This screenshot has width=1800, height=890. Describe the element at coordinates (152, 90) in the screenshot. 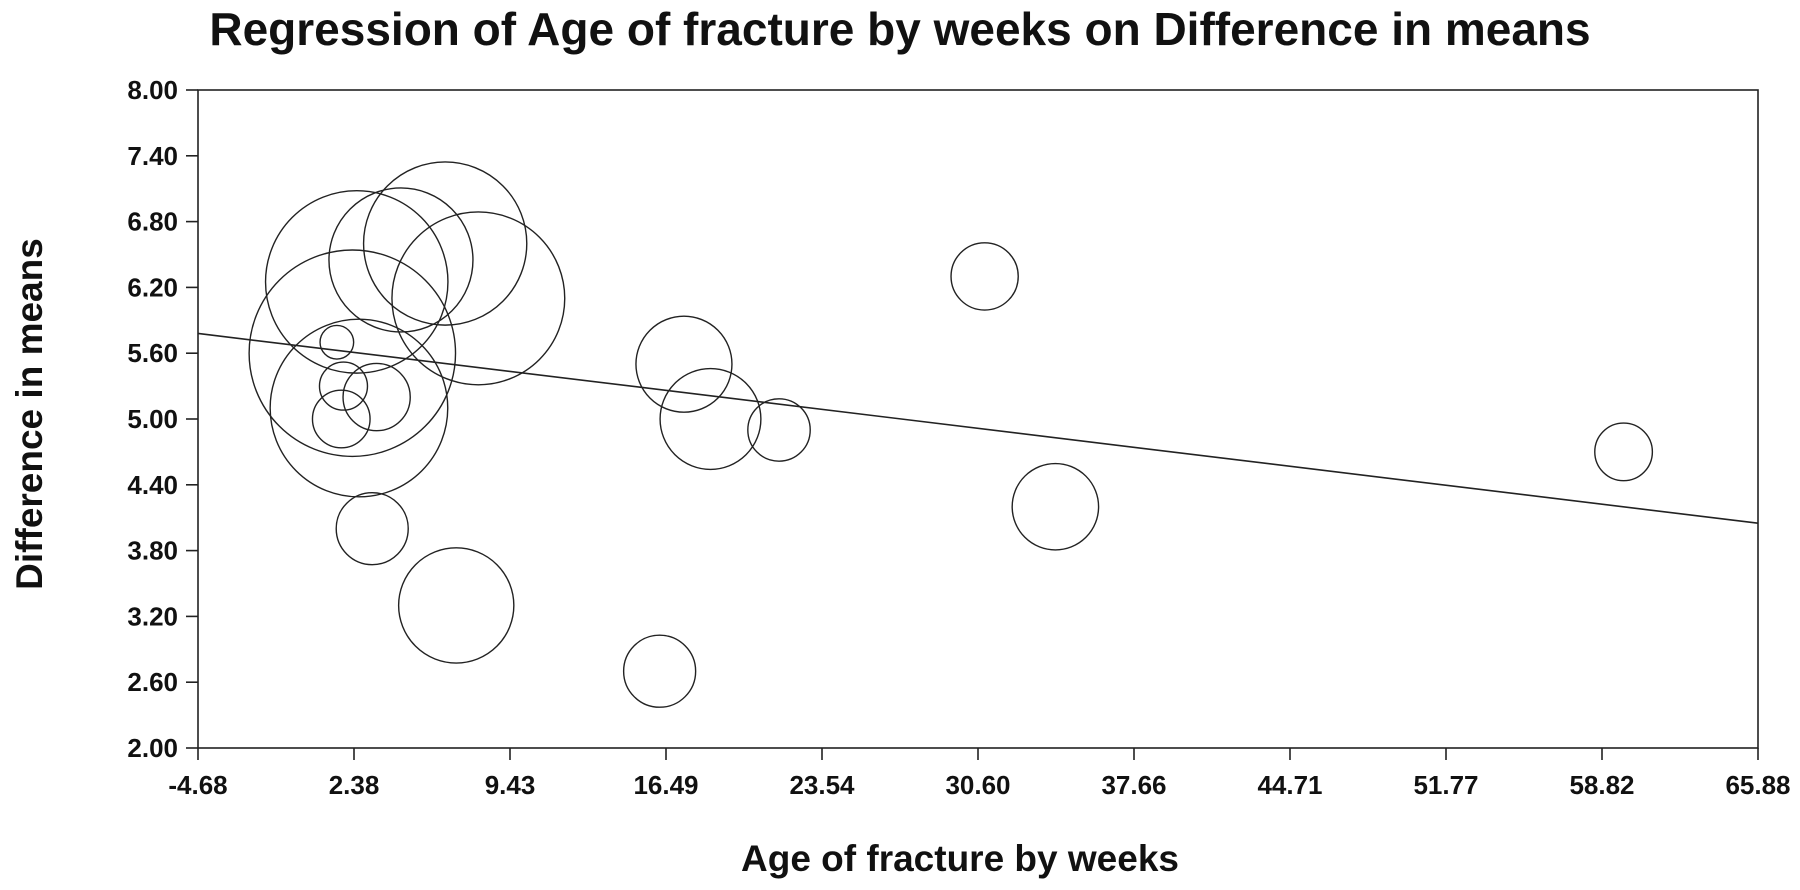

I see `y-tick-label: 8.00` at that location.